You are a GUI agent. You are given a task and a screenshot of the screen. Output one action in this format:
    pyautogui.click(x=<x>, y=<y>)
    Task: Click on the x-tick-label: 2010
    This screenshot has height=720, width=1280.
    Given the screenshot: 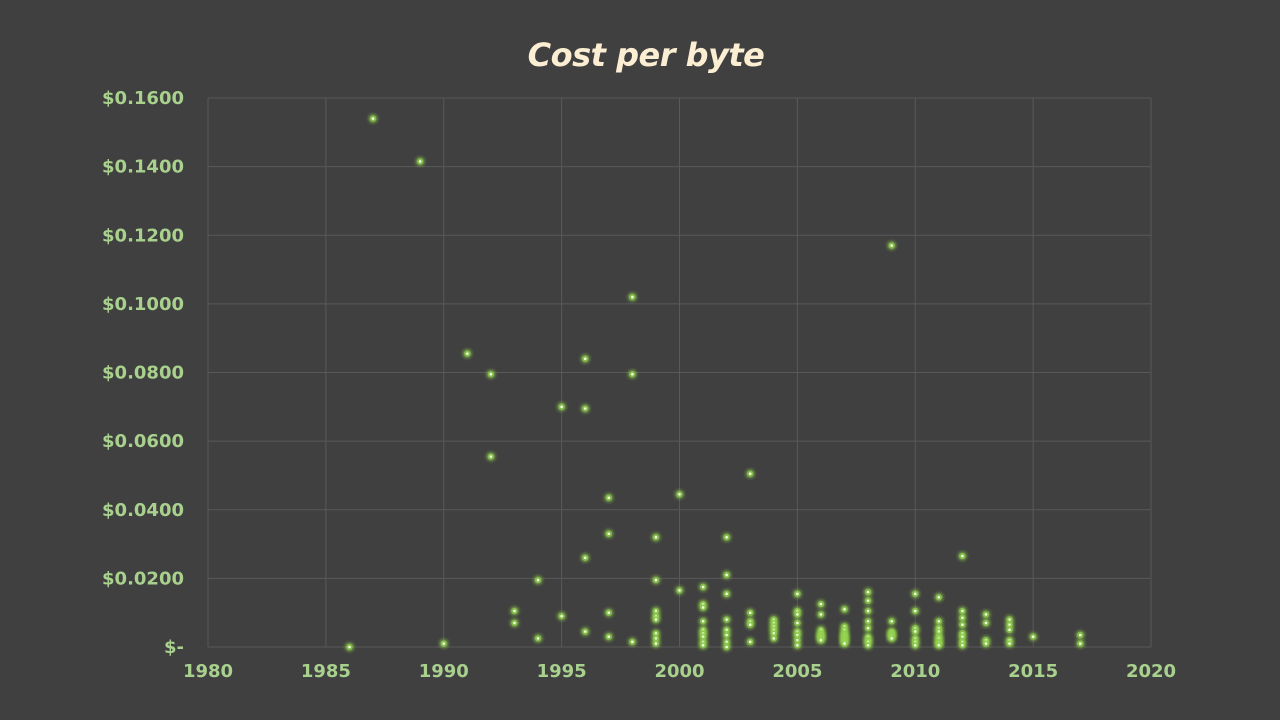 What is the action you would take?
    pyautogui.click(x=915, y=671)
    